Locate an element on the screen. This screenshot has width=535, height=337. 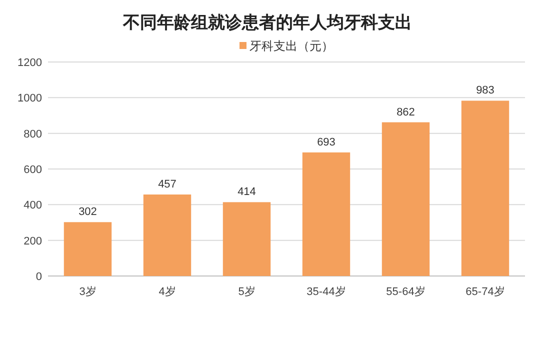
x-tick-label: 55-64岁 is located at coordinates (406, 292).